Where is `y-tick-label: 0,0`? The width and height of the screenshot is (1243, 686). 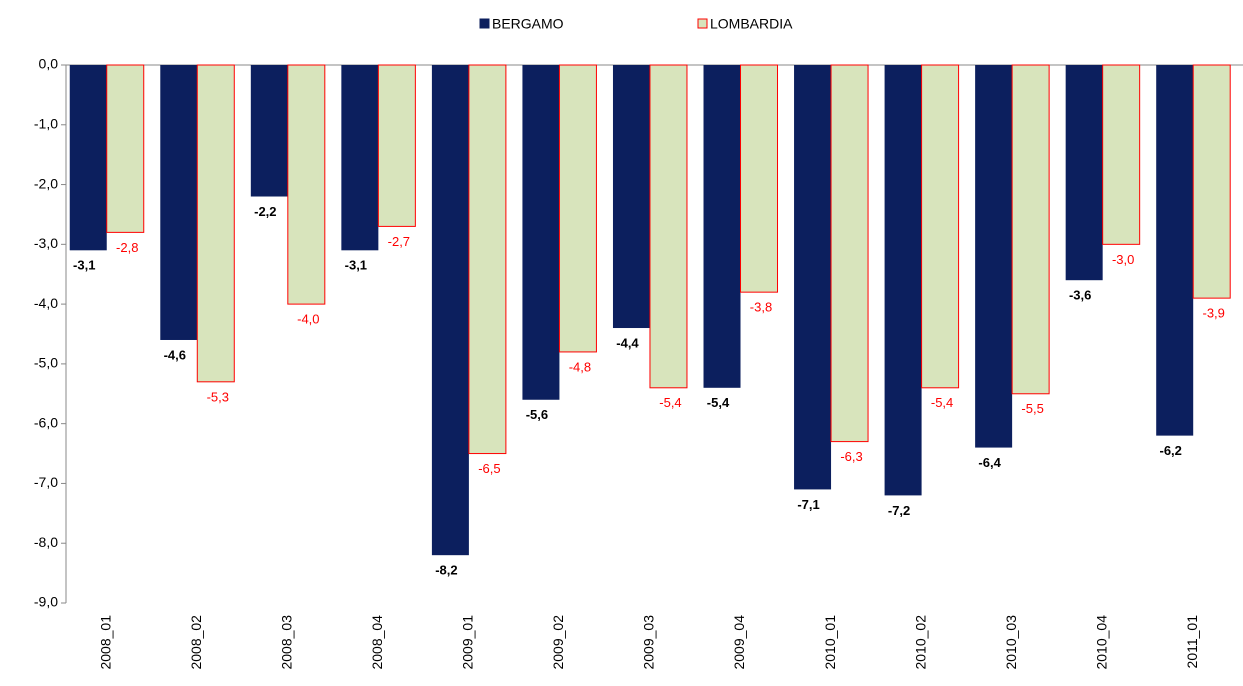 y-tick-label: 0,0 is located at coordinates (49, 64).